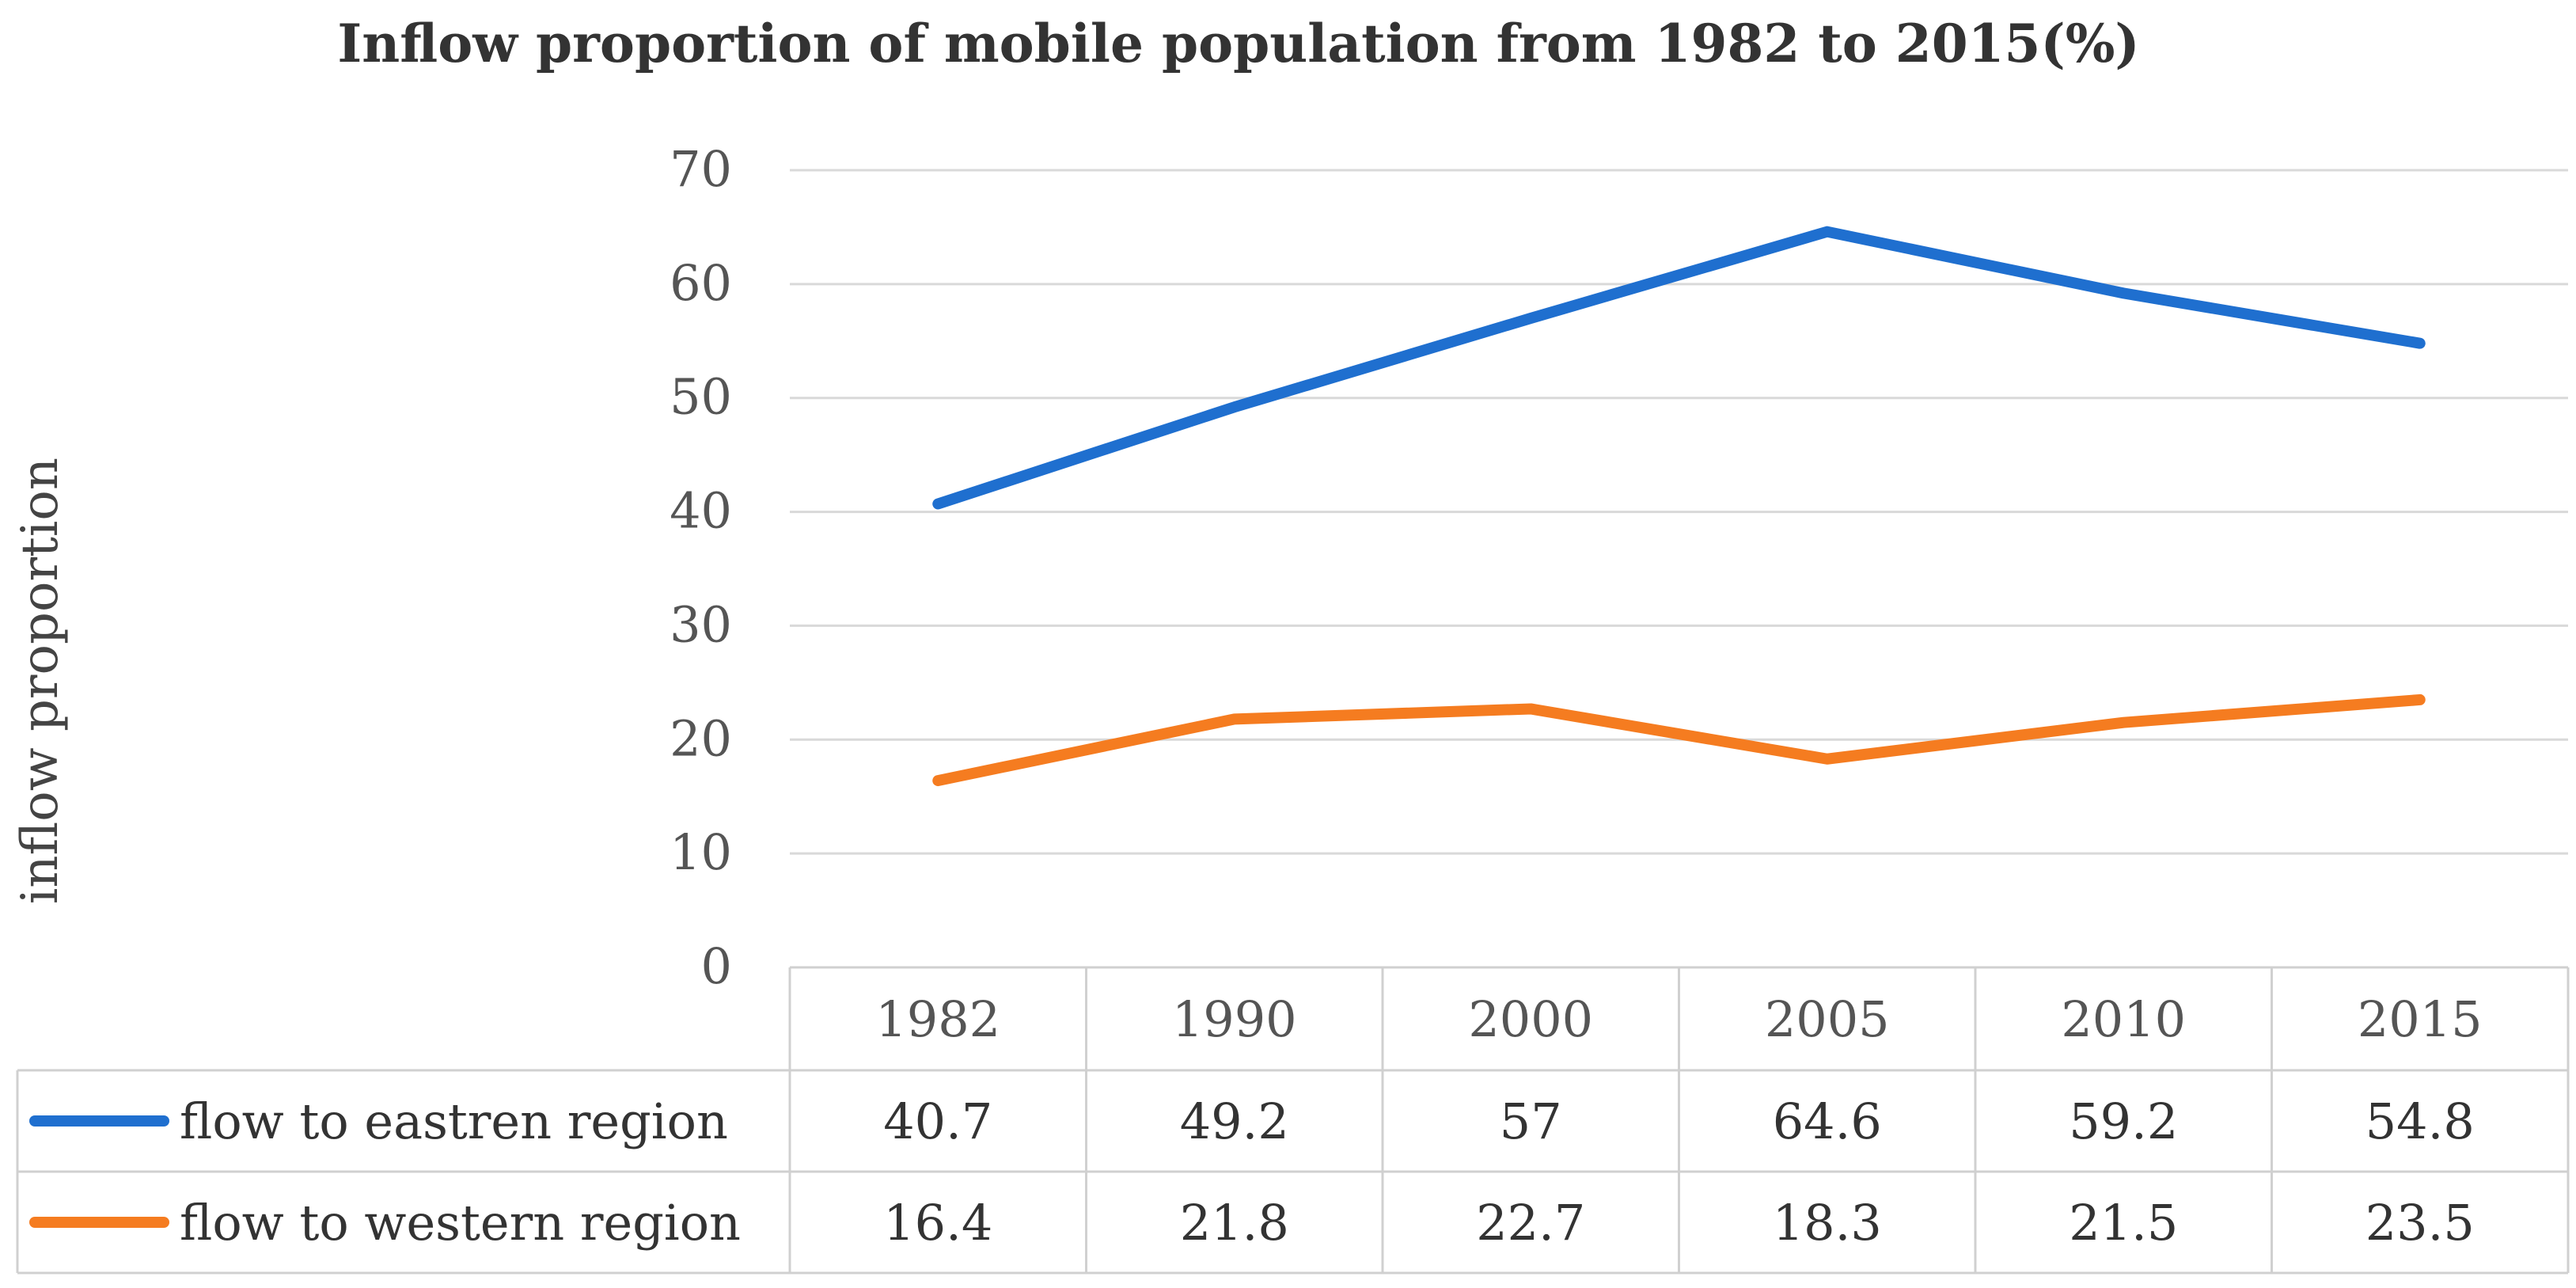 The image size is (2576, 1288). What do you see at coordinates (1827, 1121) in the screenshot?
I see `data-table-value: 64.6` at bounding box center [1827, 1121].